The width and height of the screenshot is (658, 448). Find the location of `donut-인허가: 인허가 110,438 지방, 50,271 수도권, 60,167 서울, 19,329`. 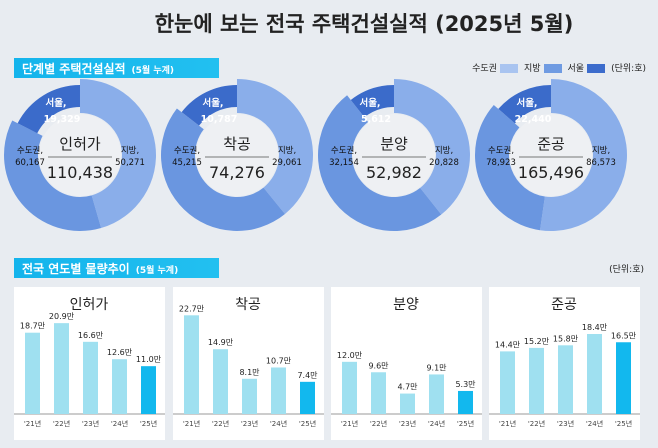

donut-인허가: 인허가 110,438 지방, 50,271 수도권, 60,167 서울, 19,329 is located at coordinates (80, 155).